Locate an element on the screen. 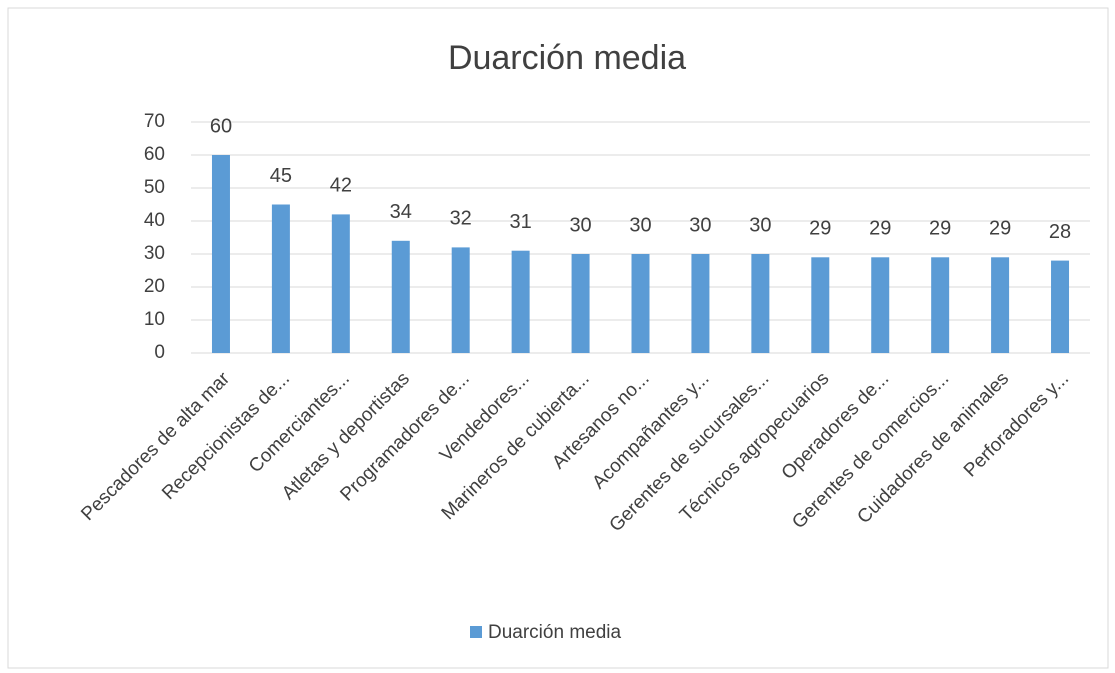 Image resolution: width=1115 pixels, height=673 pixels. y-tick-label: 70 is located at coordinates (154, 121).